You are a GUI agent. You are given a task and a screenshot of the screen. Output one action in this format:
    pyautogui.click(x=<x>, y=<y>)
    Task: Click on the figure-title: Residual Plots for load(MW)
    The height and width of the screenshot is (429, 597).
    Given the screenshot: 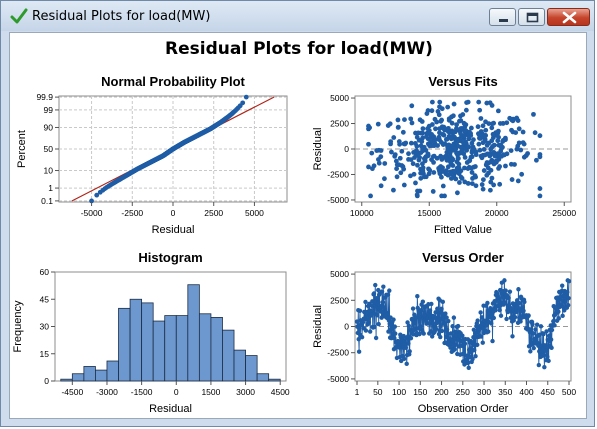 What is the action you would take?
    pyautogui.click(x=299, y=49)
    